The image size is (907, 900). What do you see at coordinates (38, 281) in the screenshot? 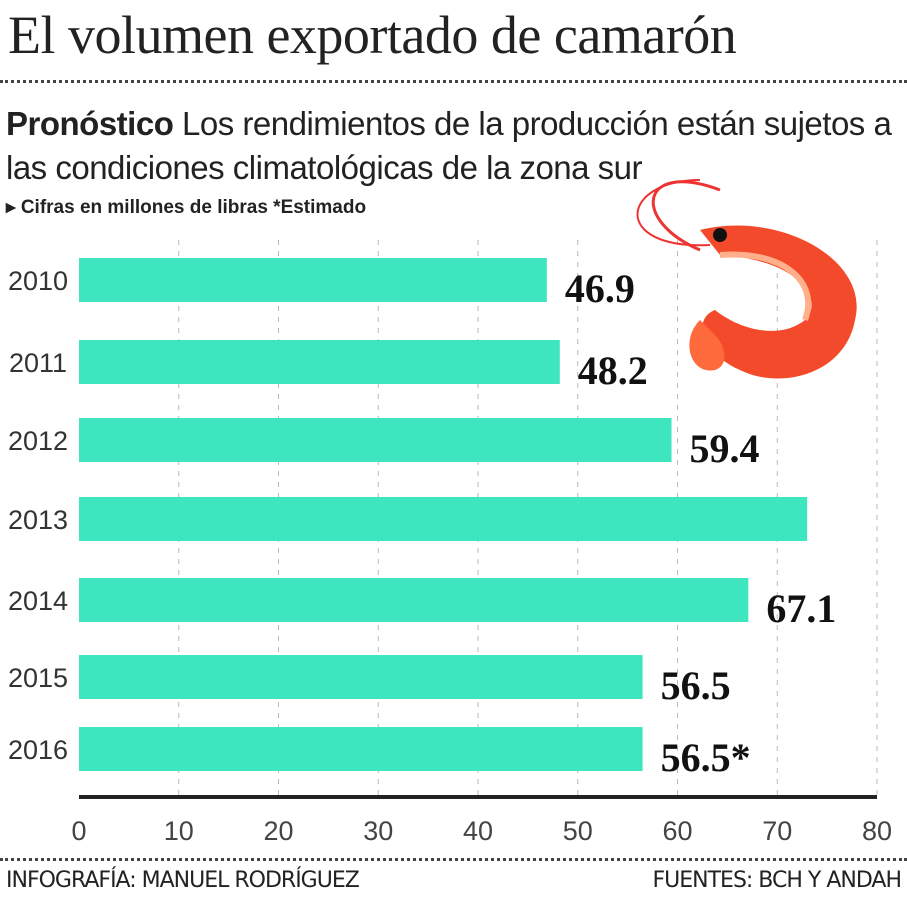
I see `y-tick-label: 2010` at bounding box center [38, 281].